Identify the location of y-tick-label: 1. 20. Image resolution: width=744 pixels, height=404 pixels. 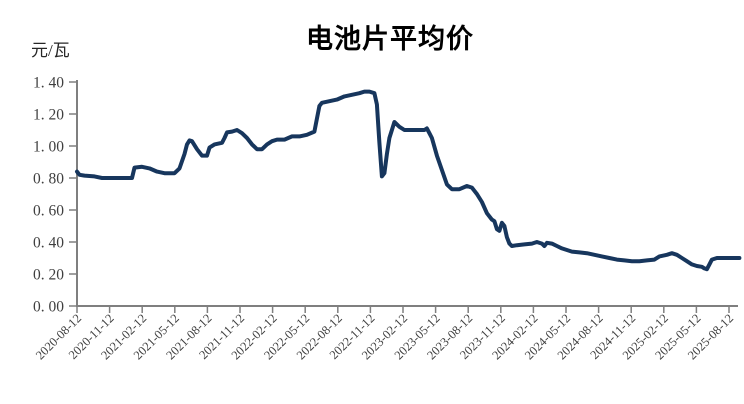
(48, 115).